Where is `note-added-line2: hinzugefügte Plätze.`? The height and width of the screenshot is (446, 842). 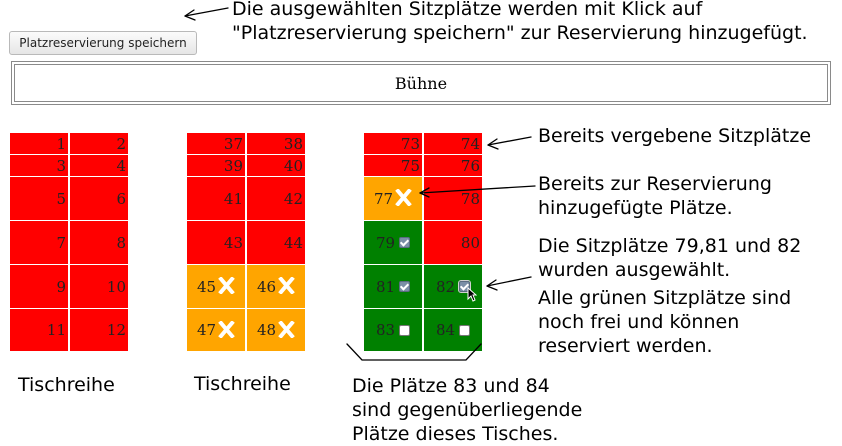 note-added-line2: hinzugefügte Plätze. is located at coordinates (635, 208).